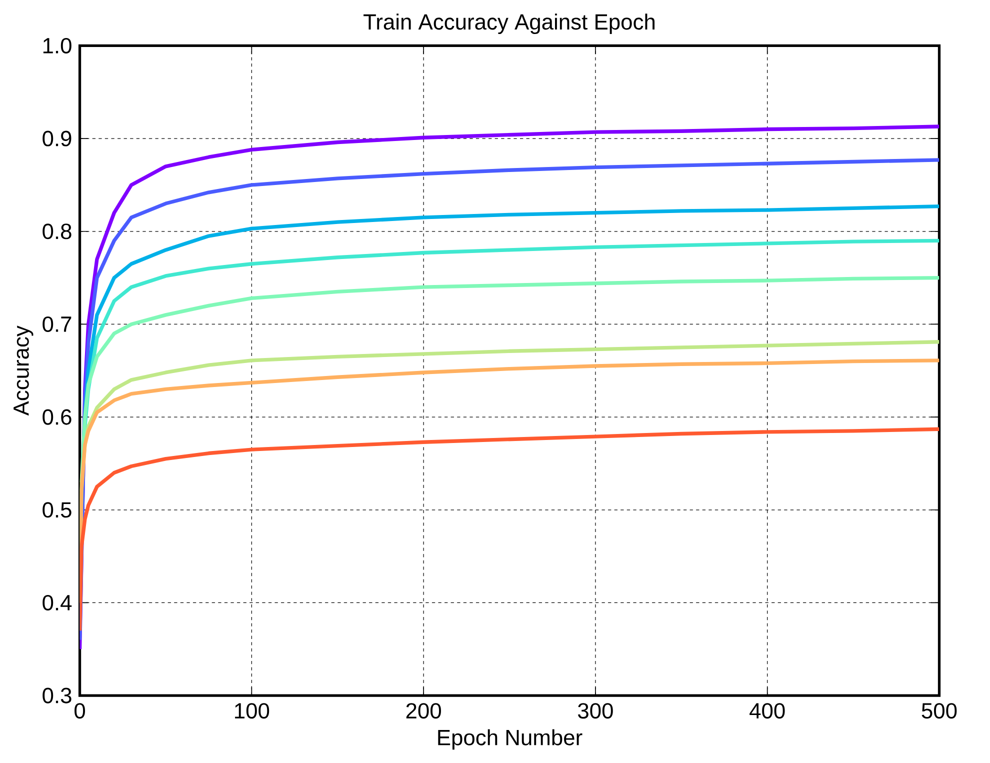 The image size is (990, 763). Describe the element at coordinates (57, 138) in the screenshot. I see `y-tick-label: 0.9` at that location.